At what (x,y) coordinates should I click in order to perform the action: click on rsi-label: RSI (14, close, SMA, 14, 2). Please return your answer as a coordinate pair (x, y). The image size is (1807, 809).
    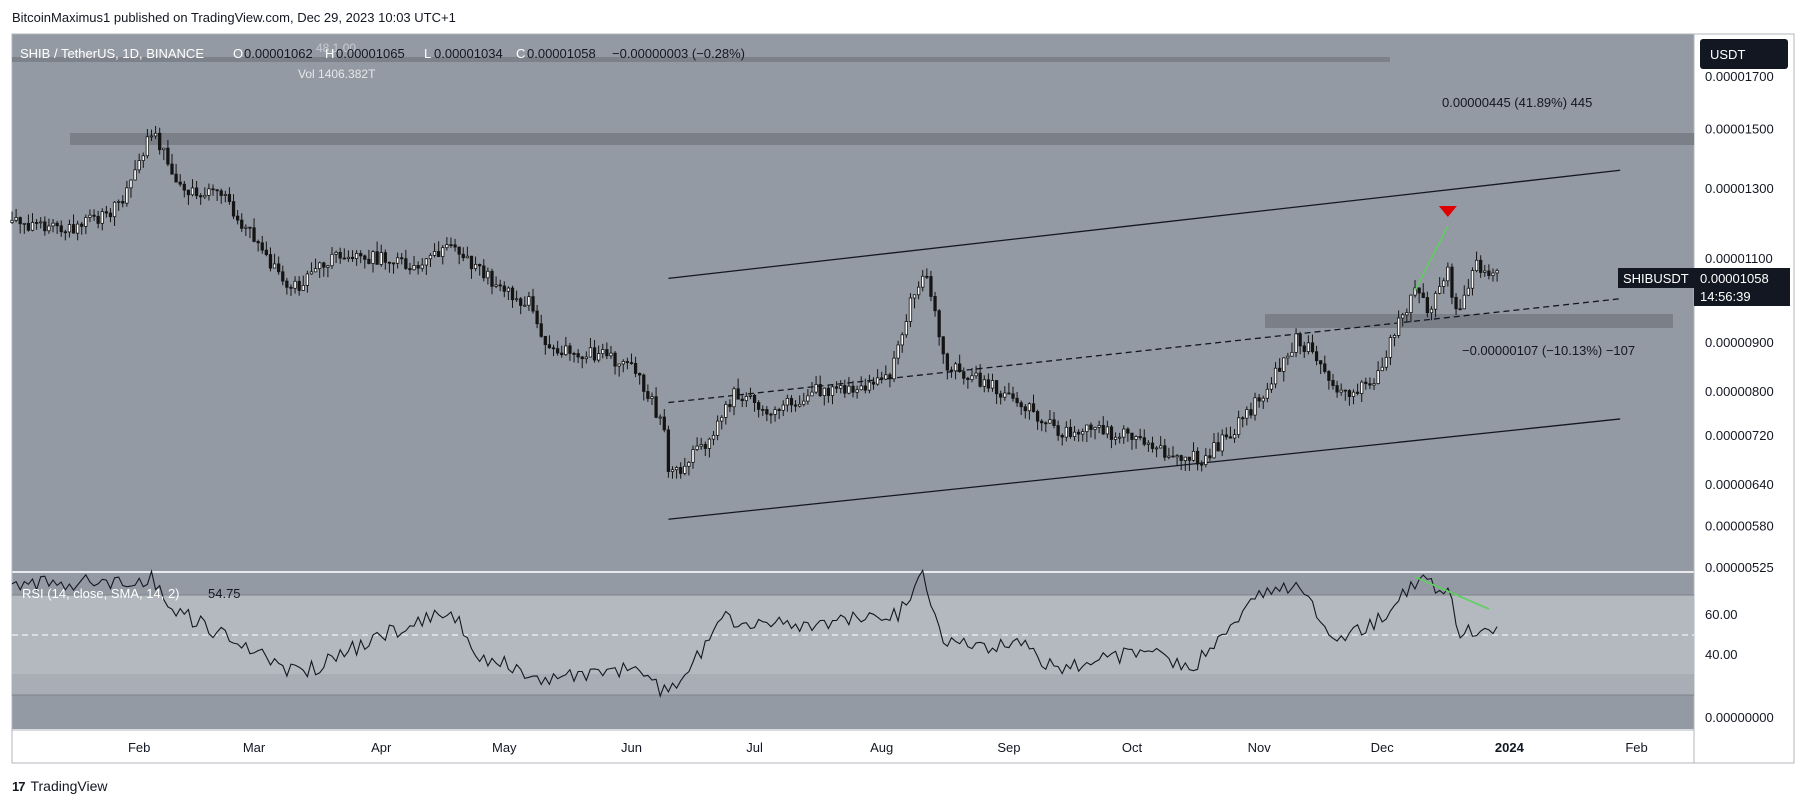
    Looking at the image, I should click on (101, 593).